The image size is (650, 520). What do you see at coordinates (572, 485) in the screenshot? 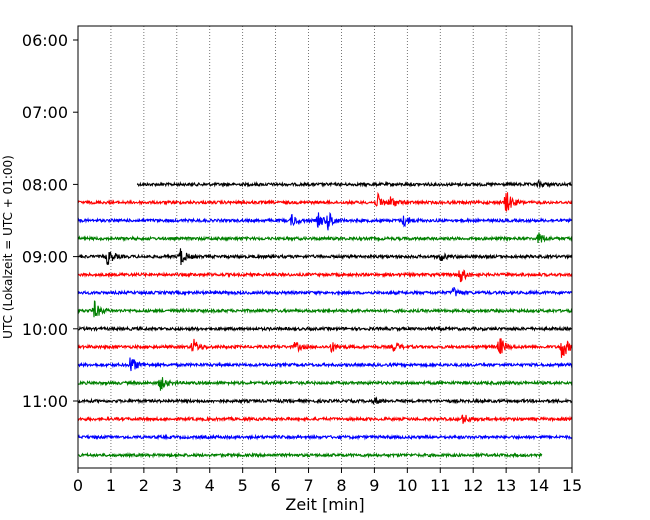
I see `x-tick-label: 15` at bounding box center [572, 485].